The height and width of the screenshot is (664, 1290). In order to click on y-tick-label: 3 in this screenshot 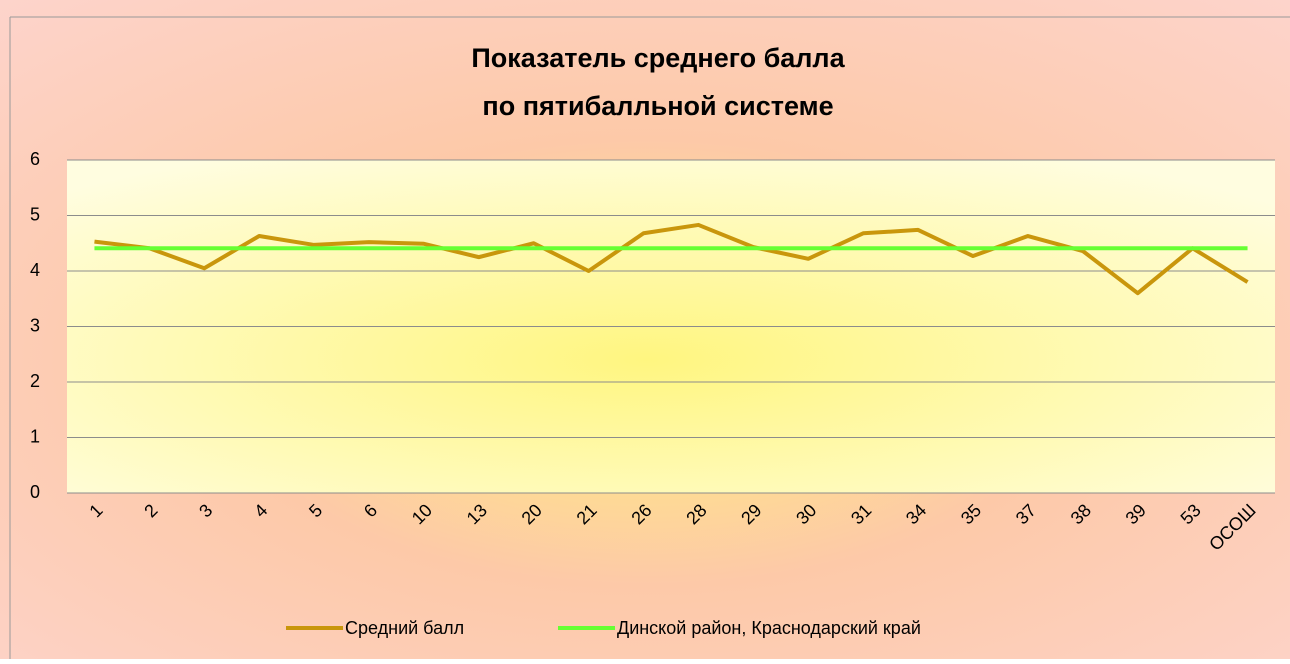, I will do `click(35, 325)`.